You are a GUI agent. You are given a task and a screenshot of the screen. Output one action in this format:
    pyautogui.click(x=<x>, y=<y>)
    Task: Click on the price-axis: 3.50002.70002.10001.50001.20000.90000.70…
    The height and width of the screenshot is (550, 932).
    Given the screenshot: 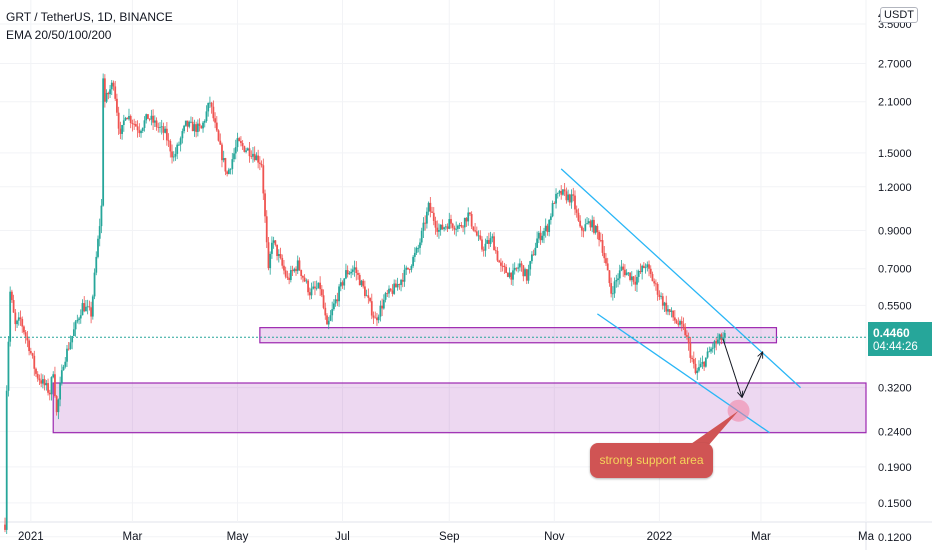 What is the action you would take?
    pyautogui.click(x=895, y=281)
    